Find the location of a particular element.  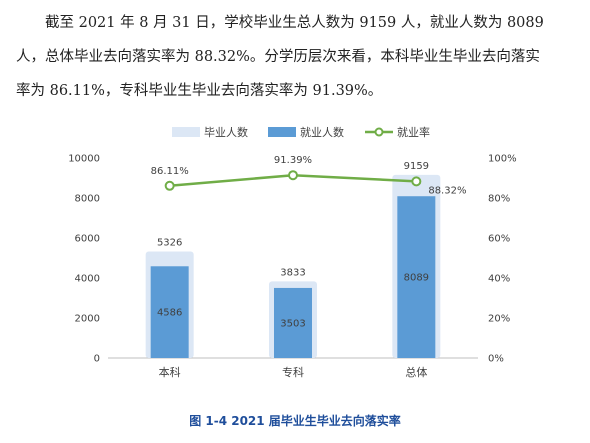

chart-line is located at coordinates (293, 180).